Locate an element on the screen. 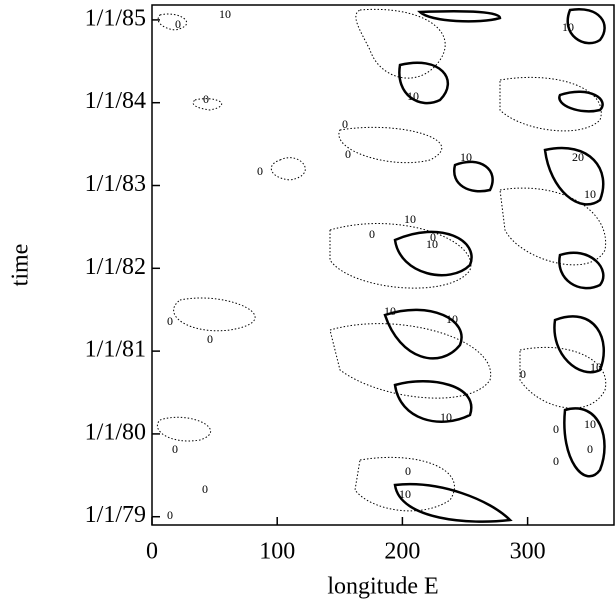  y-tick-label: 1/1/80 is located at coordinates (115, 432).